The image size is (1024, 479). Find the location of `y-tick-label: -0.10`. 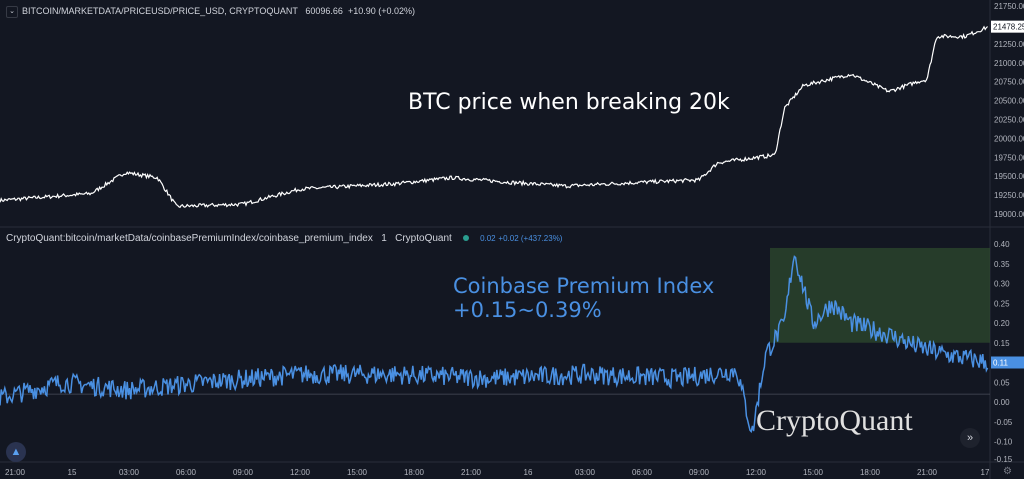

y-tick-label: -0.10 is located at coordinates (1003, 442).